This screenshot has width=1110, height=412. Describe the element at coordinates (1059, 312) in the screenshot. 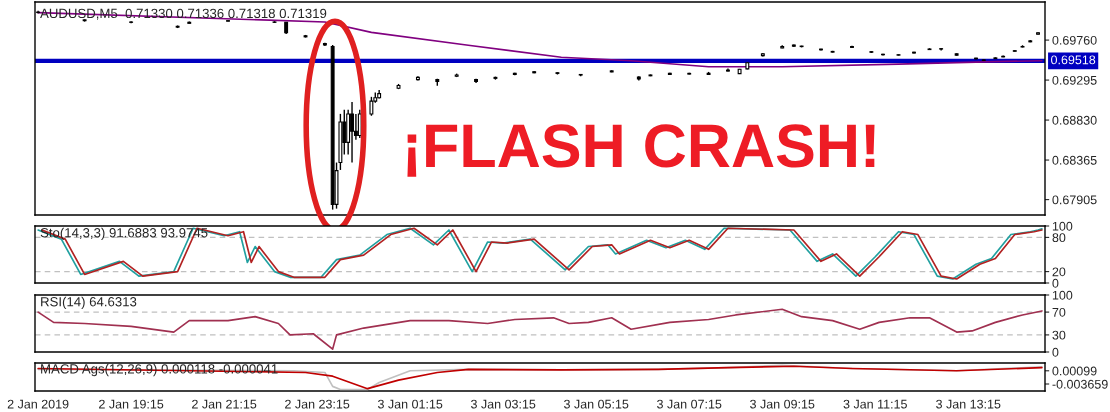

I see `y-tick-label: 70` at that location.